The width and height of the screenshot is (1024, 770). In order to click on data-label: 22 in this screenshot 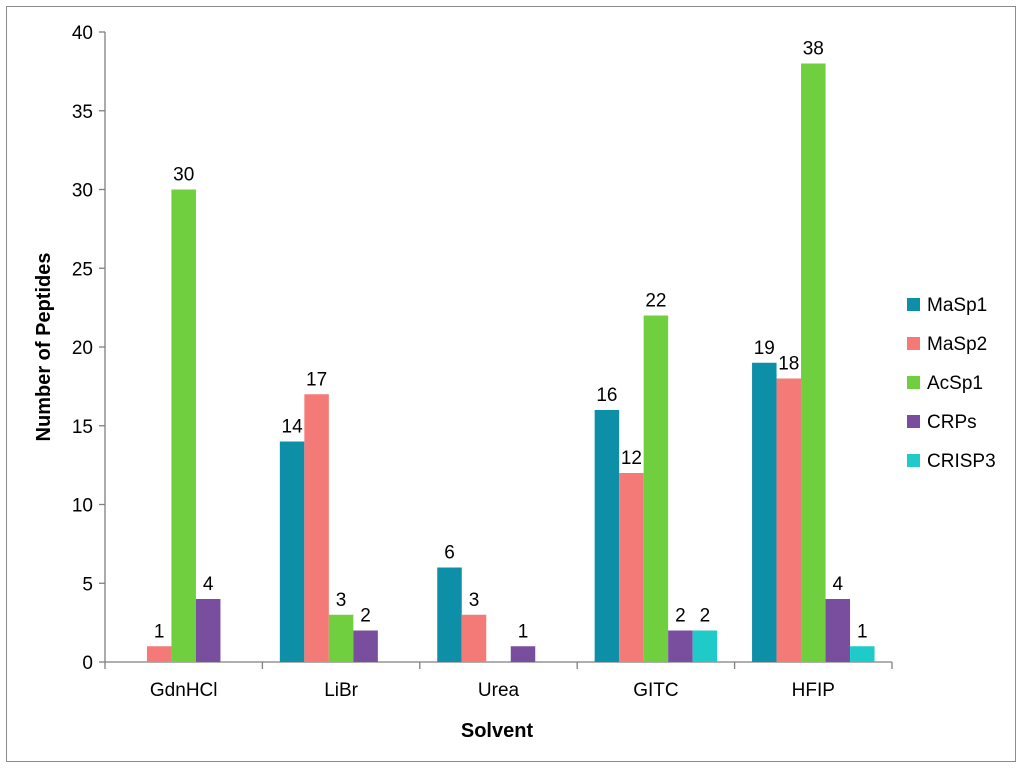, I will do `click(655, 301)`.